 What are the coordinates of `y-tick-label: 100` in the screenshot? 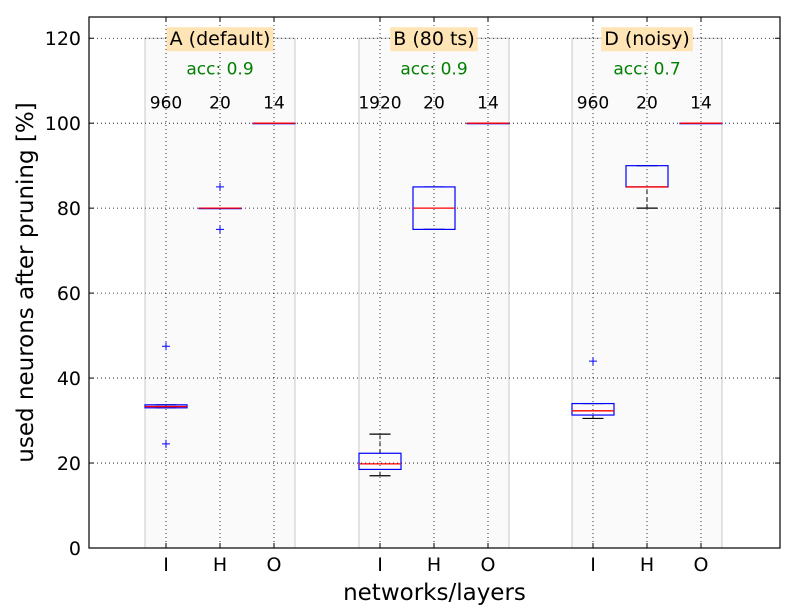 It's located at (63, 124).